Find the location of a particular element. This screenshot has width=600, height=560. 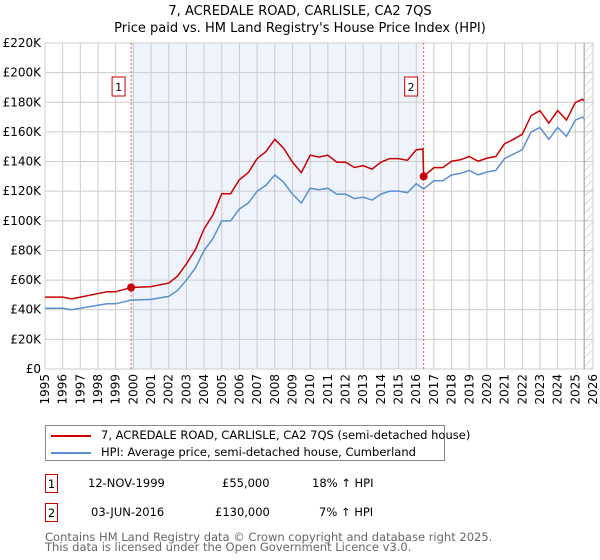

y-tick-label: £40K is located at coordinates (26, 310).